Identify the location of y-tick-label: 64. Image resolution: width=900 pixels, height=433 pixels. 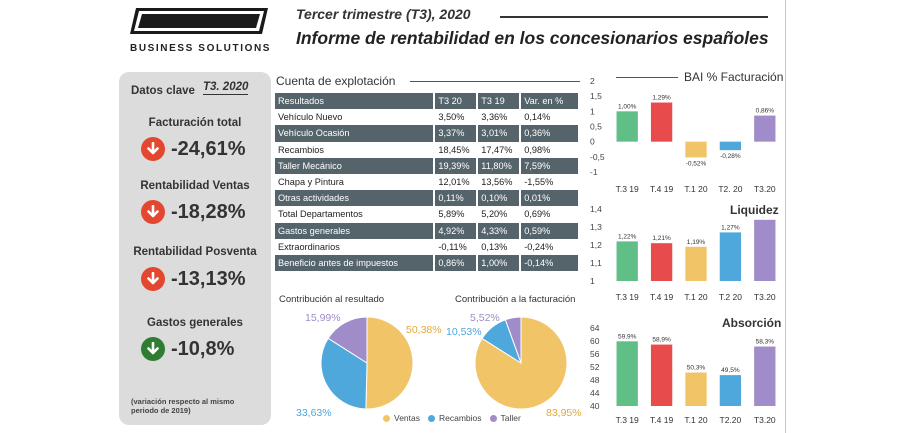
(595, 328).